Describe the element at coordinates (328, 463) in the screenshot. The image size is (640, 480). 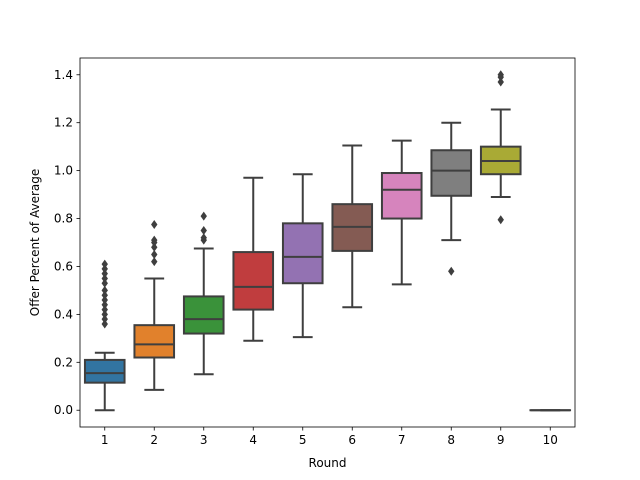
I see `x-axis-label: Round` at that location.